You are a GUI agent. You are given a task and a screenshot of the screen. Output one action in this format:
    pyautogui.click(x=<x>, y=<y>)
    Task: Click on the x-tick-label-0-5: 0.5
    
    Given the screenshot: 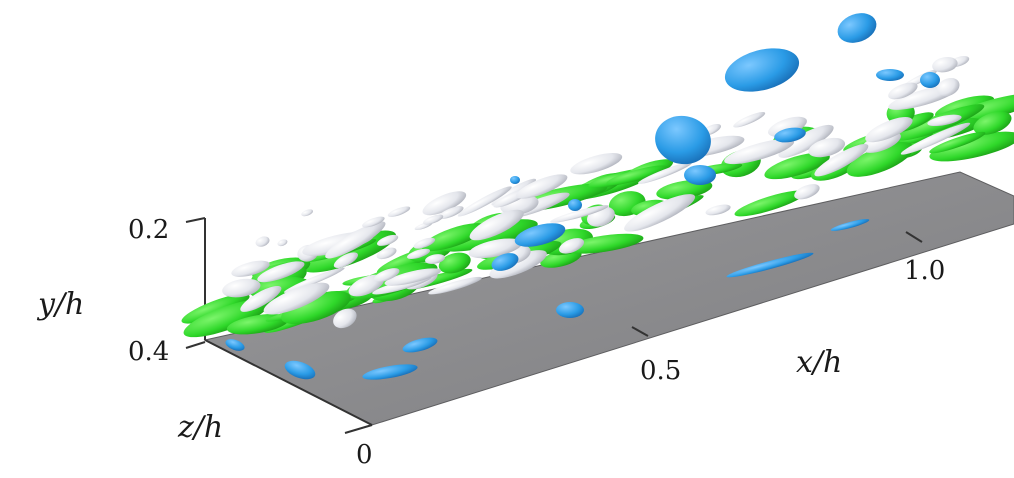 What is the action you would take?
    pyautogui.click(x=661, y=371)
    